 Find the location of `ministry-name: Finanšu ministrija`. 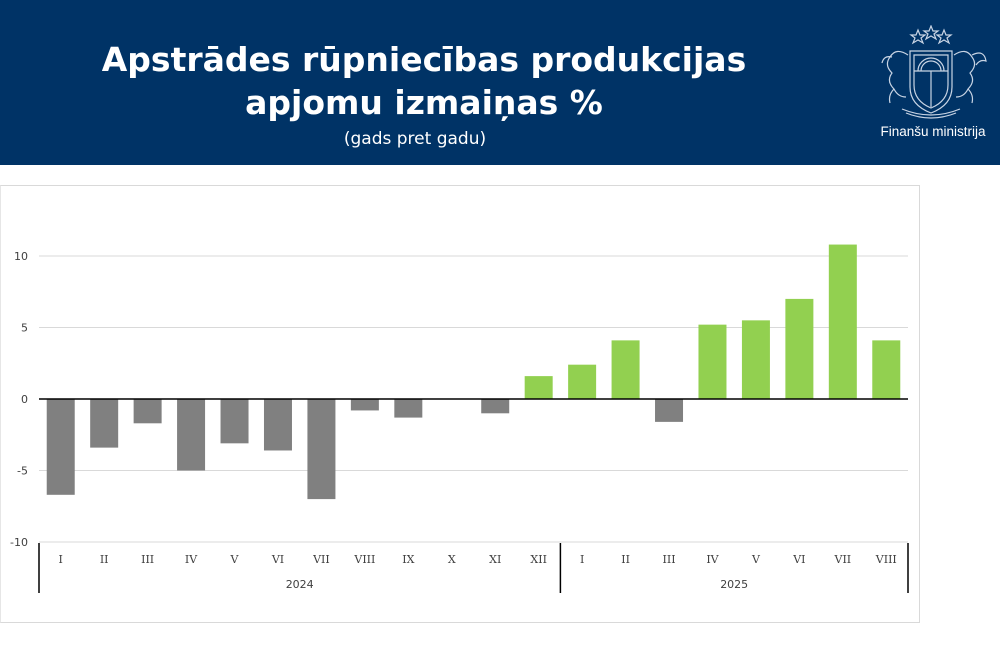

ministry-name: Finanšu ministrija is located at coordinates (933, 131).